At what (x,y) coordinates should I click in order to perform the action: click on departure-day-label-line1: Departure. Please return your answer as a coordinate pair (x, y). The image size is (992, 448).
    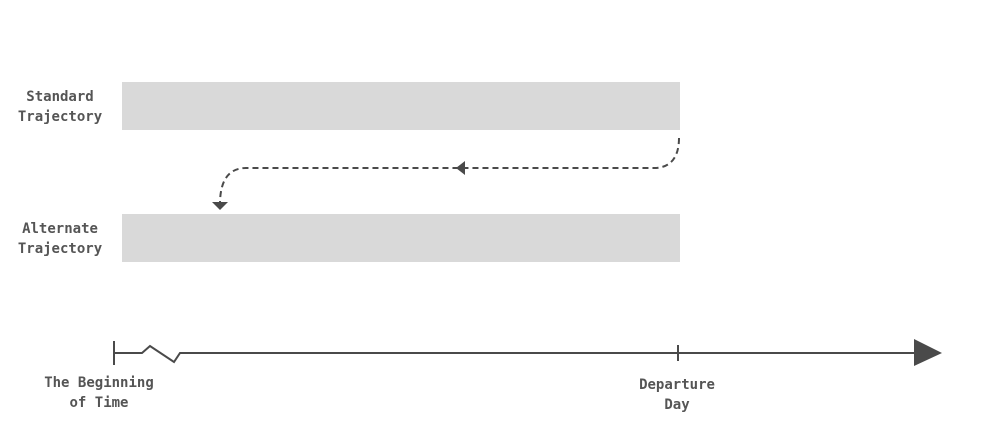
    Looking at the image, I should click on (677, 385).